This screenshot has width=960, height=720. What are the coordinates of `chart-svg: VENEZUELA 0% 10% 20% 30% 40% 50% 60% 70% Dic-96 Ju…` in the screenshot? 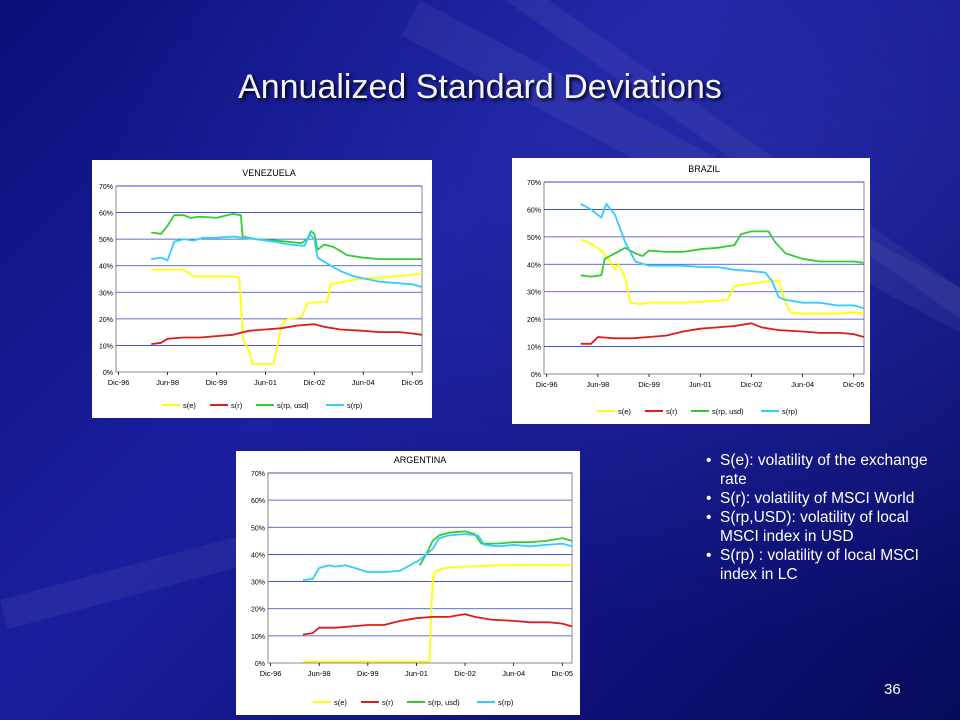 It's located at (262, 289).